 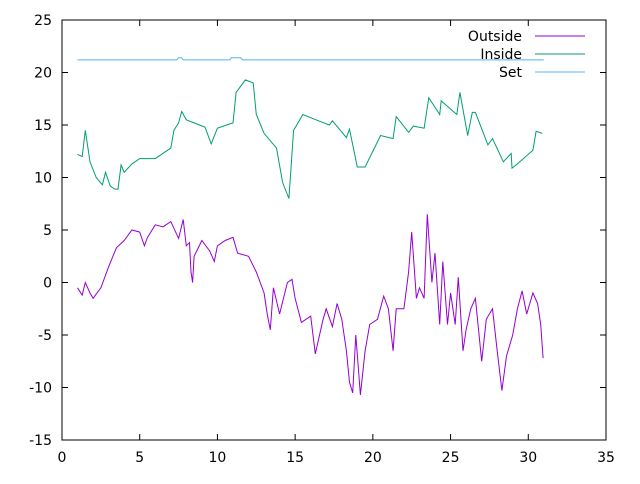 I want to click on y-tick-label: 15, so click(x=43, y=126).